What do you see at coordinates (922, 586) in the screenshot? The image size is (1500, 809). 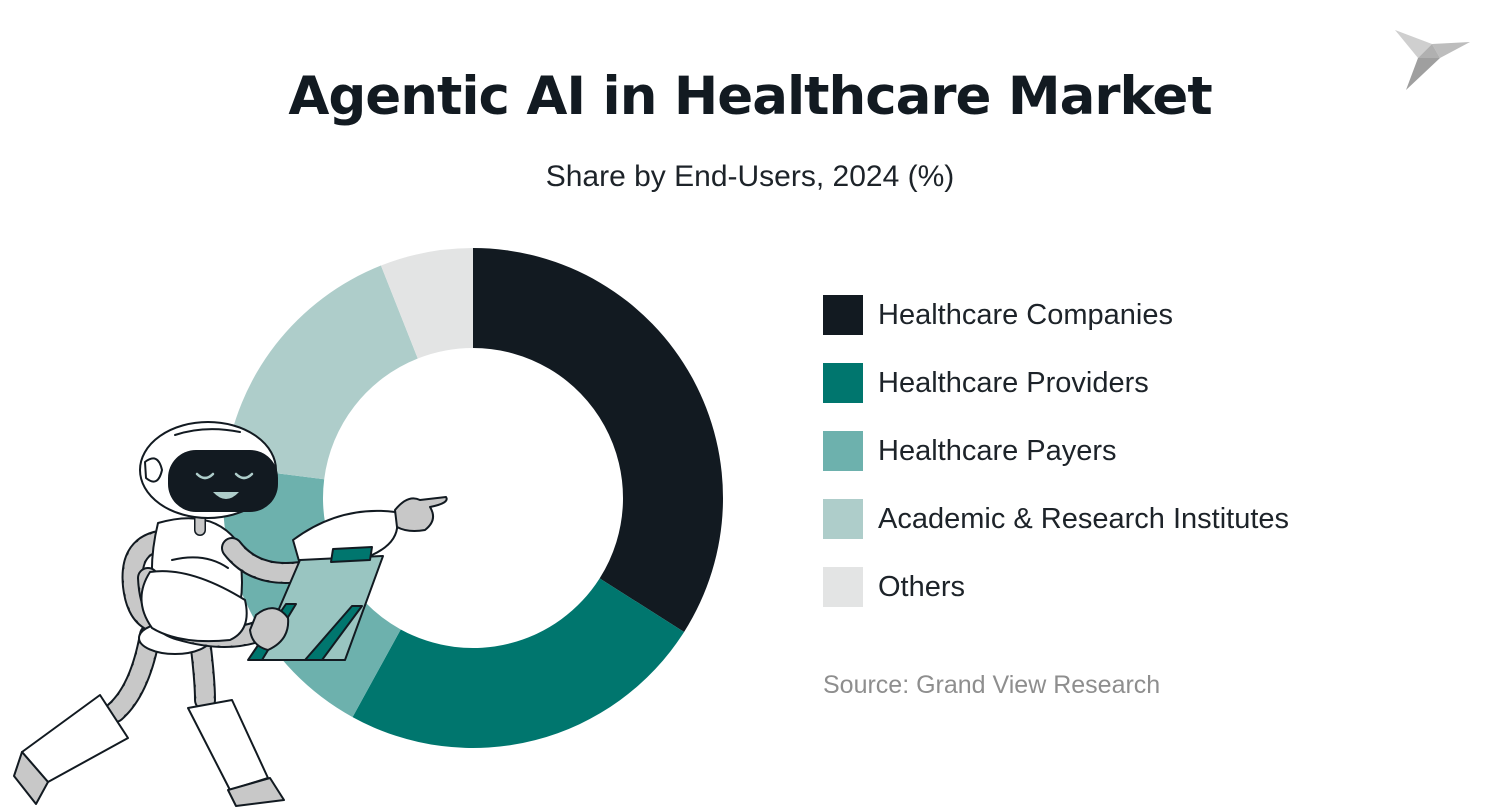 I see `legend-label: Others` at bounding box center [922, 586].